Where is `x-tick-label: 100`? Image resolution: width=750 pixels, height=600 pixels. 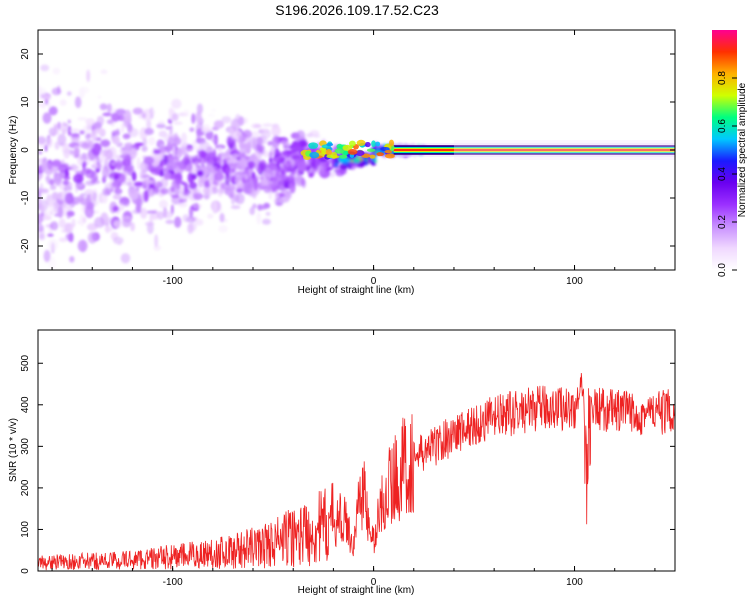
x-tick-label: 100 is located at coordinates (574, 582).